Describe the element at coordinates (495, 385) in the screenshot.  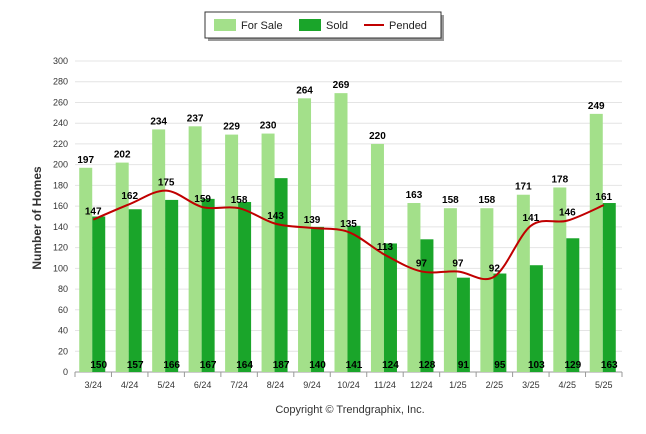
I see `x-tick-label: 2/25` at that location.